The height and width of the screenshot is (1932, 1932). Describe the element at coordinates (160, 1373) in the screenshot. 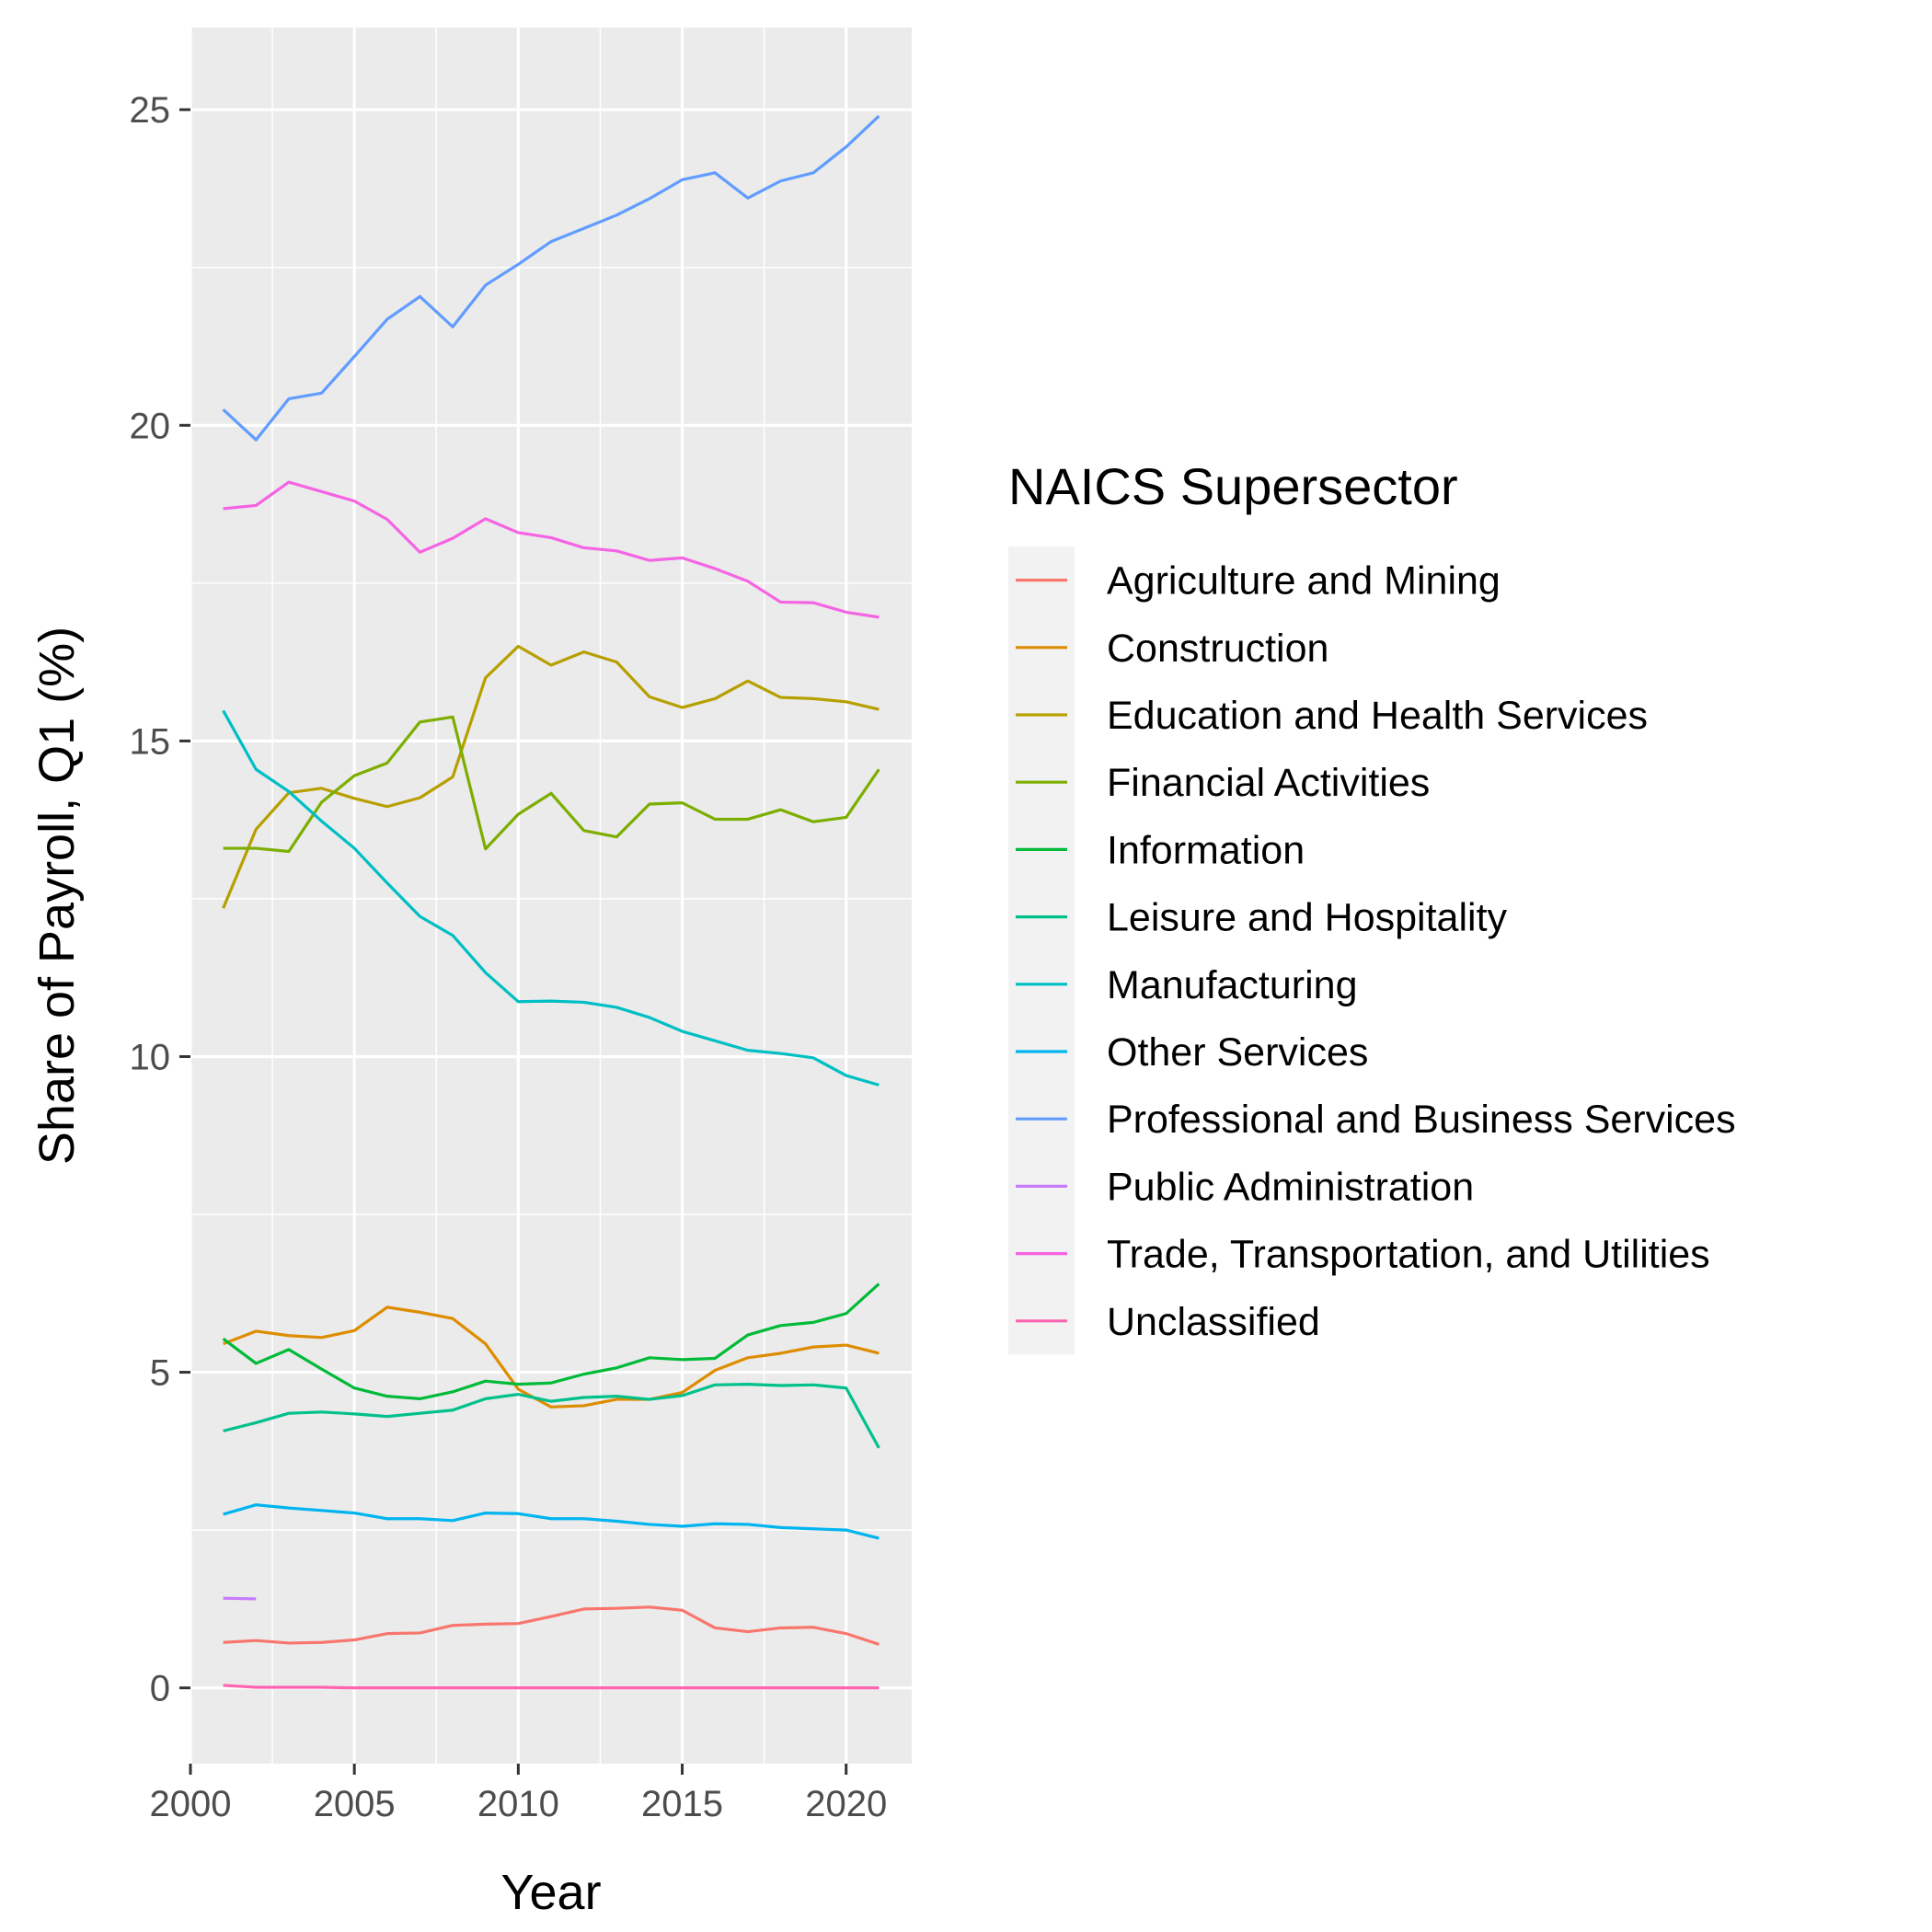

I see `y-tick-label: 5` at that location.